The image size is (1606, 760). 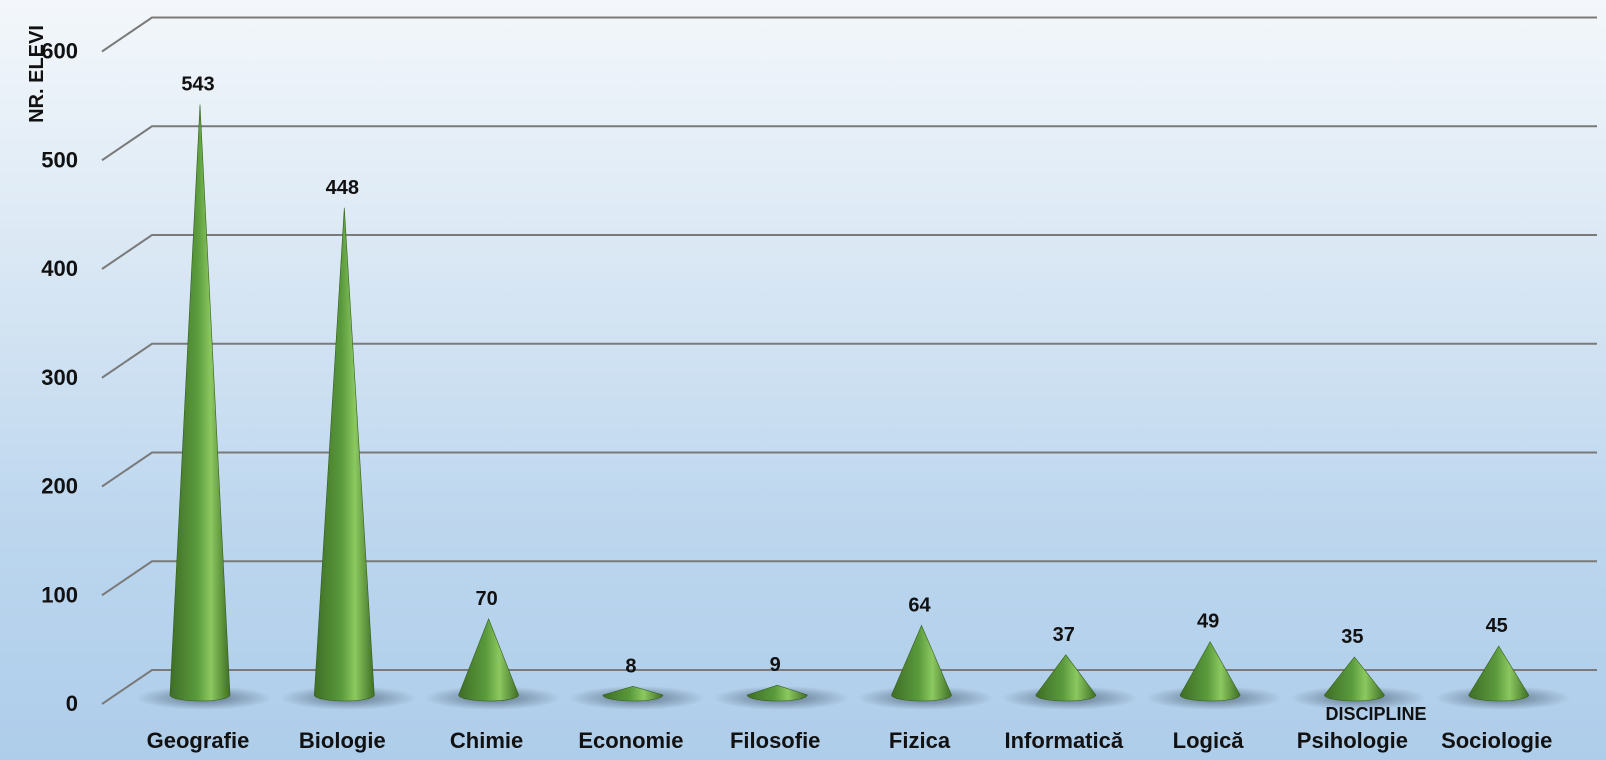 I want to click on data-label: 37, so click(x=1064, y=635).